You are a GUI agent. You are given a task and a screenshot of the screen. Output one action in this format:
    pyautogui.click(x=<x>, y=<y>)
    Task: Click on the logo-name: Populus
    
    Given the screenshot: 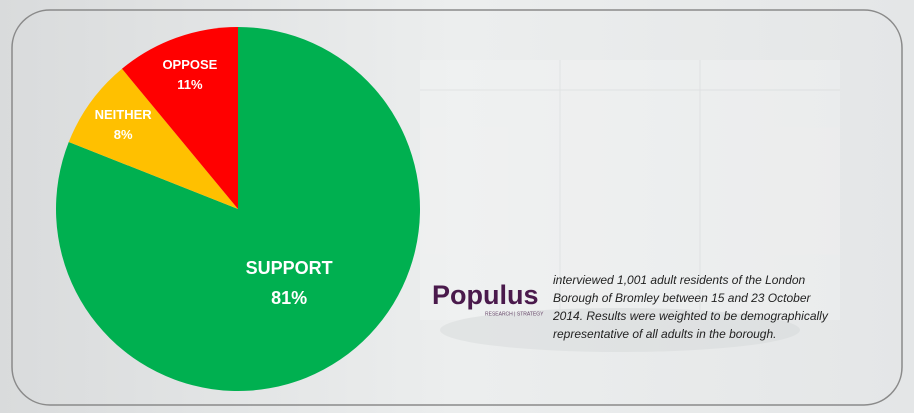 What is the action you would take?
    pyautogui.click(x=485, y=295)
    